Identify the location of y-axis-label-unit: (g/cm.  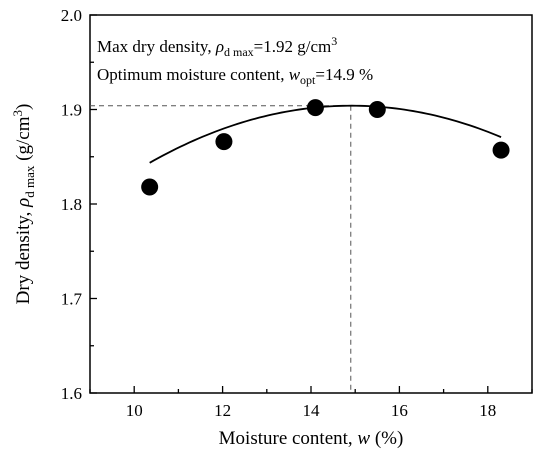
(23, 140).